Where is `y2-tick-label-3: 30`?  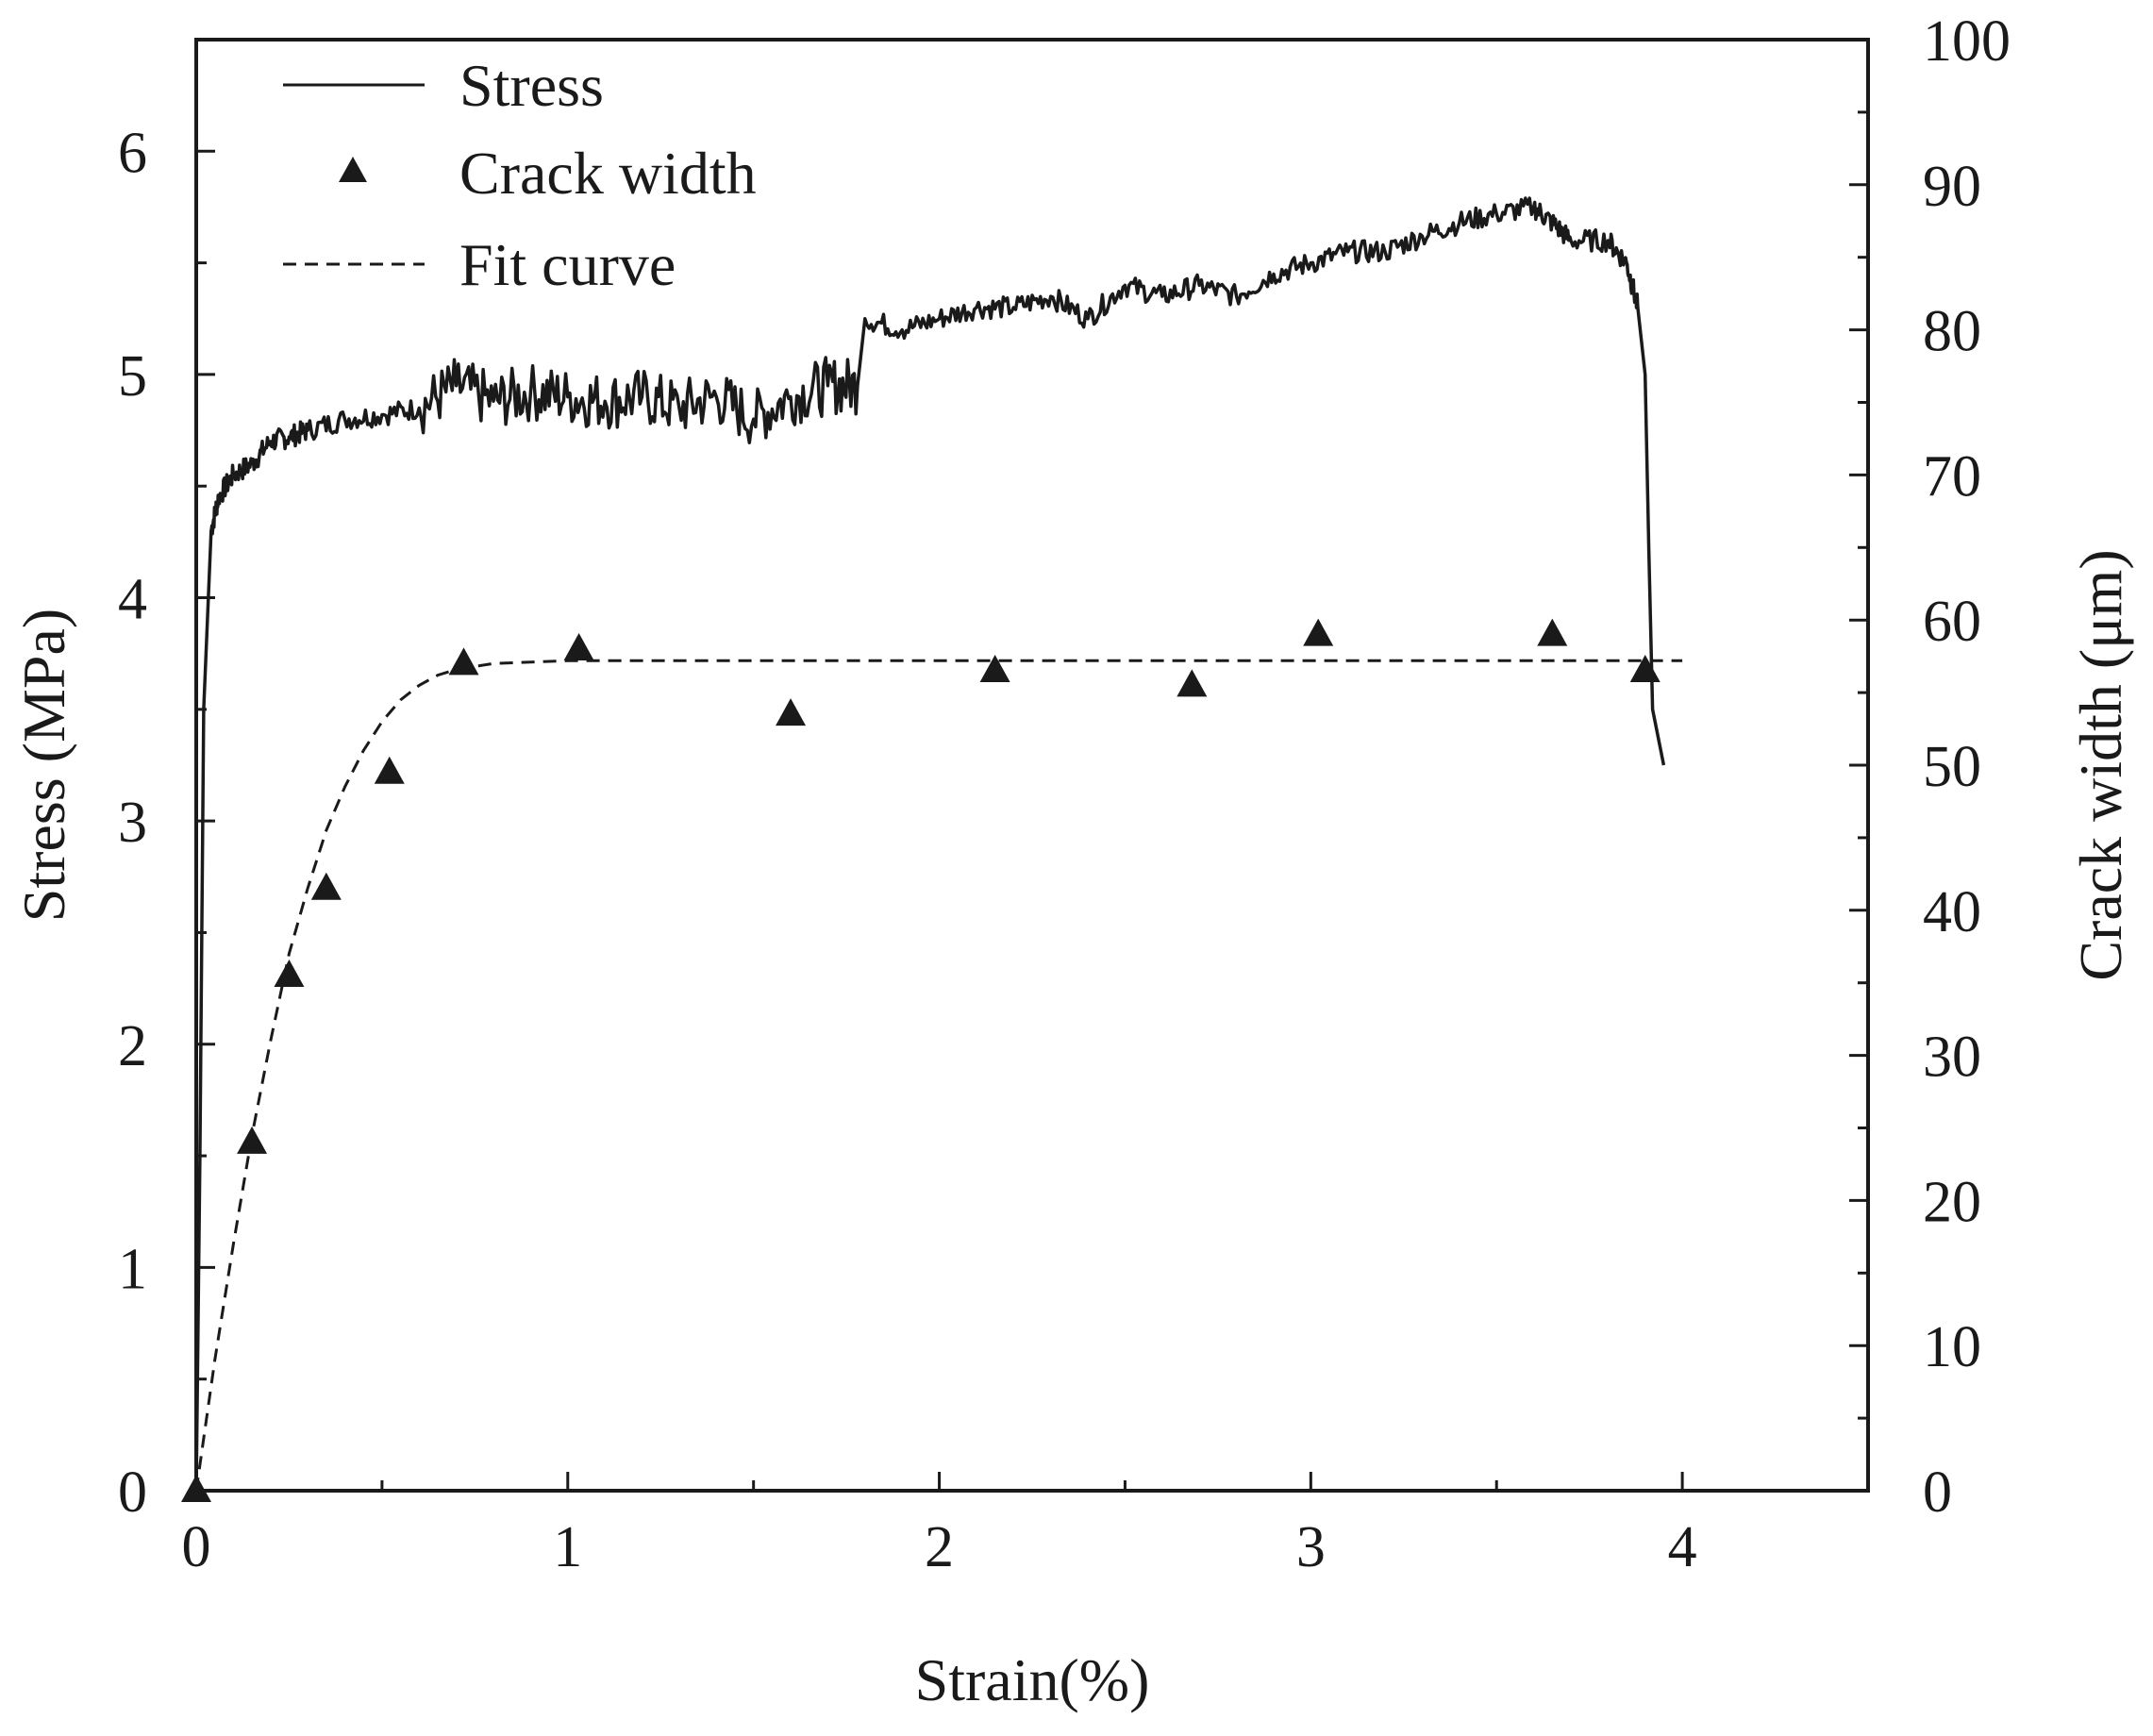
y2-tick-label-3: 30 is located at coordinates (1952, 1058).